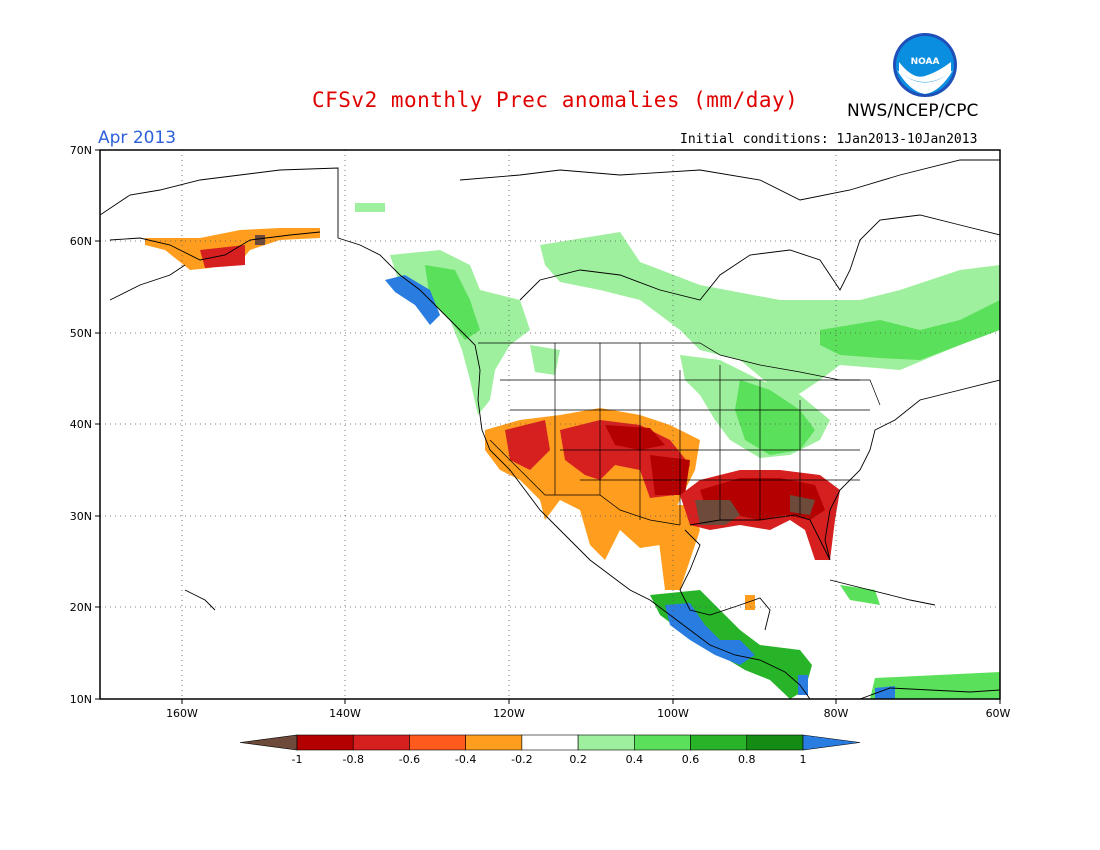  Describe the element at coordinates (219, 202) in the screenshot. I see `coast-alaska-north` at that location.